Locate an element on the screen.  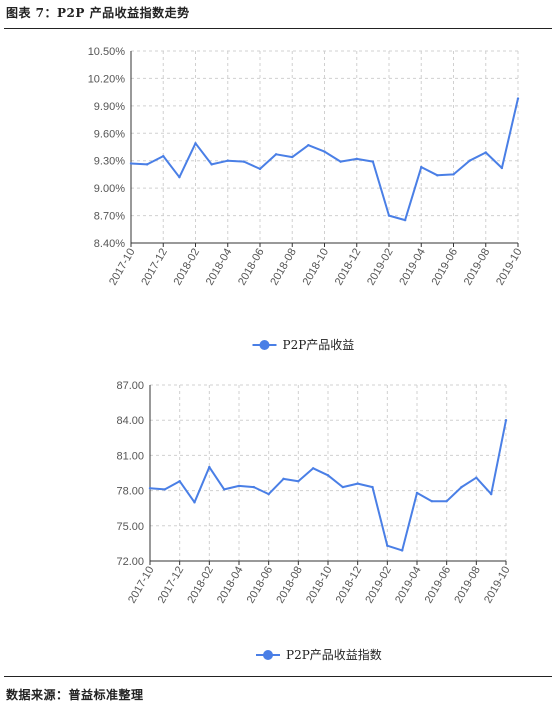
y-tick-label: 87.00 is located at coordinates (130, 386).